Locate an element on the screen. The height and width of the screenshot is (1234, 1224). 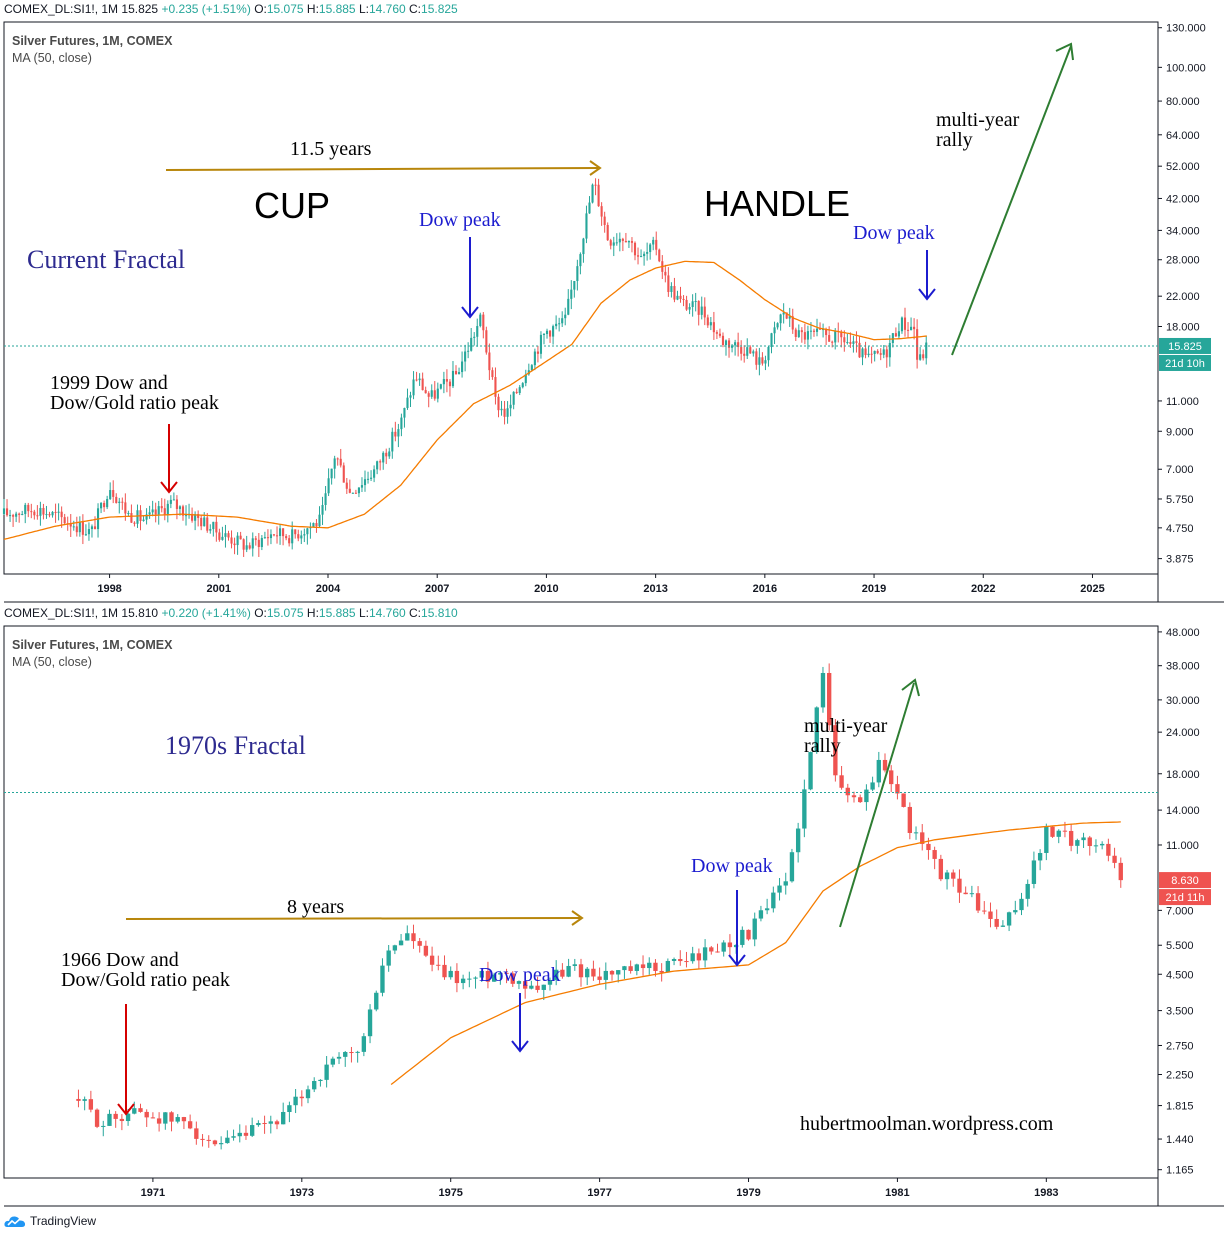
countdown-label: 21d 10h is located at coordinates (1185, 364).